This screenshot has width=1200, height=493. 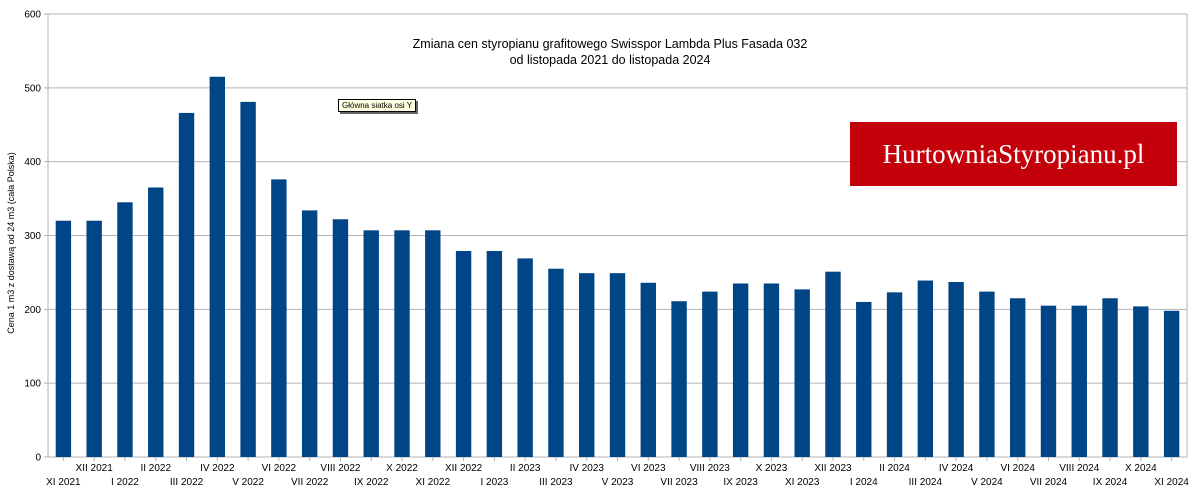 I want to click on y-tick-label: 400, so click(x=32, y=162).